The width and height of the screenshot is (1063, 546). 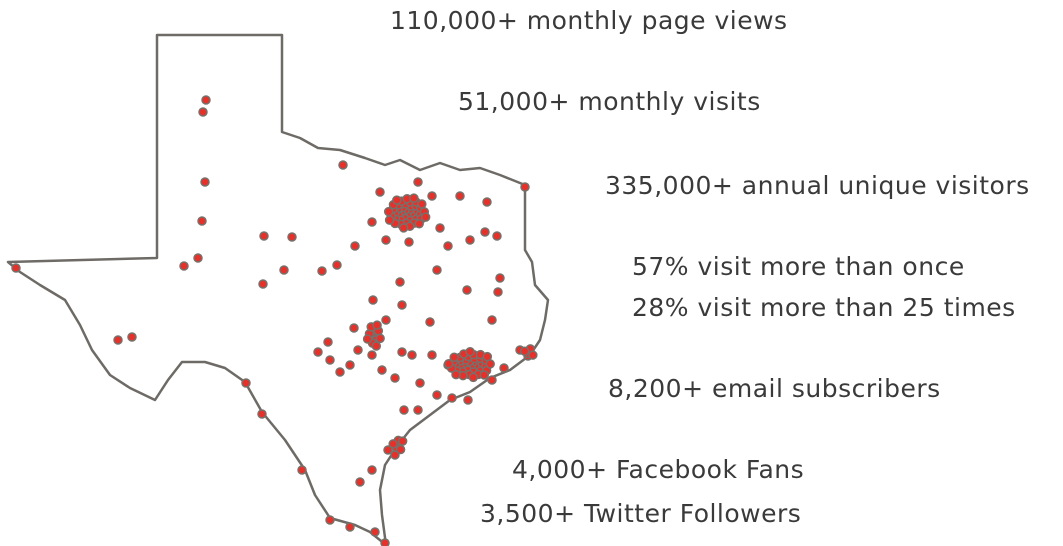 I want to click on stat: 51,000+ monthly visits, so click(x=609, y=101).